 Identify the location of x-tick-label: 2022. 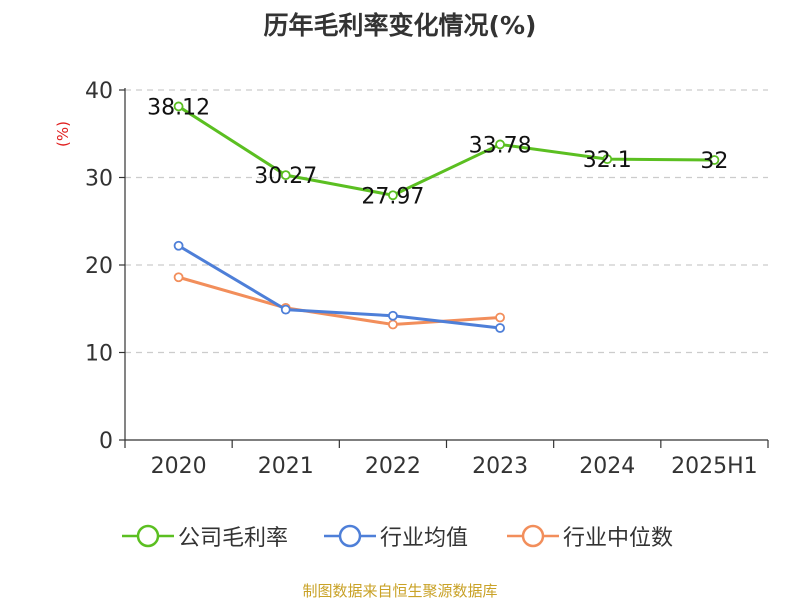
(393, 466).